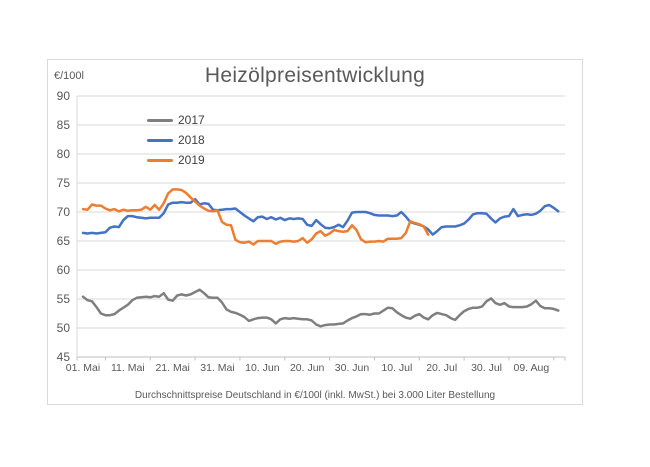  Describe the element at coordinates (320, 216) in the screenshot. I see `series-line-2018` at that location.